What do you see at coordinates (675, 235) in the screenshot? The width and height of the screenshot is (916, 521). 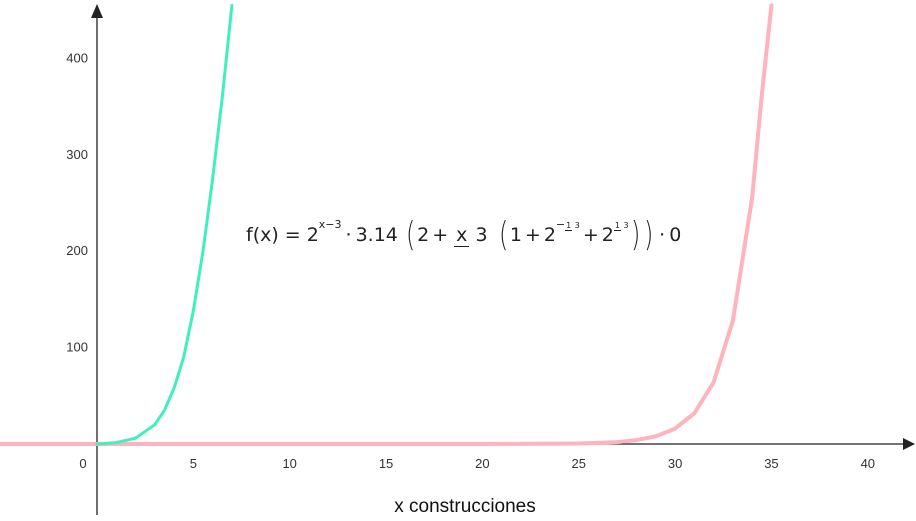 I see `formula-zero: 0` at bounding box center [675, 235].